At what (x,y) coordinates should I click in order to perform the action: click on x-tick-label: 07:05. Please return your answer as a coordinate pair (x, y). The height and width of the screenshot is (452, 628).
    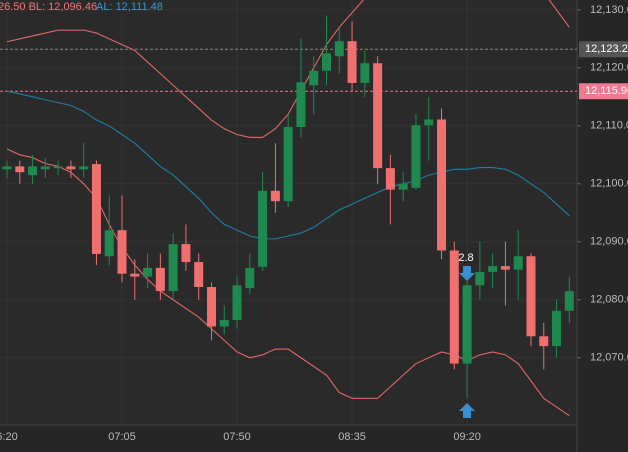
    Looking at the image, I should click on (122, 437).